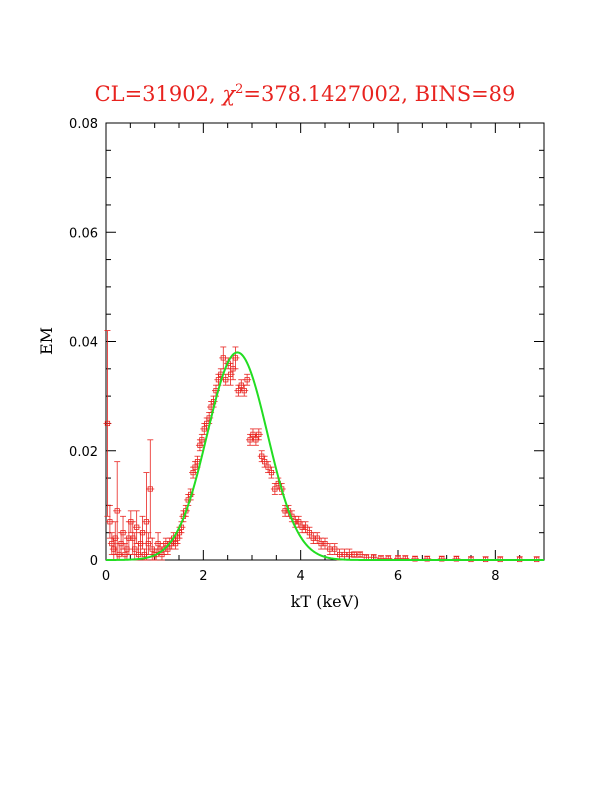  I want to click on y-tick-label: 0, so click(94, 561).